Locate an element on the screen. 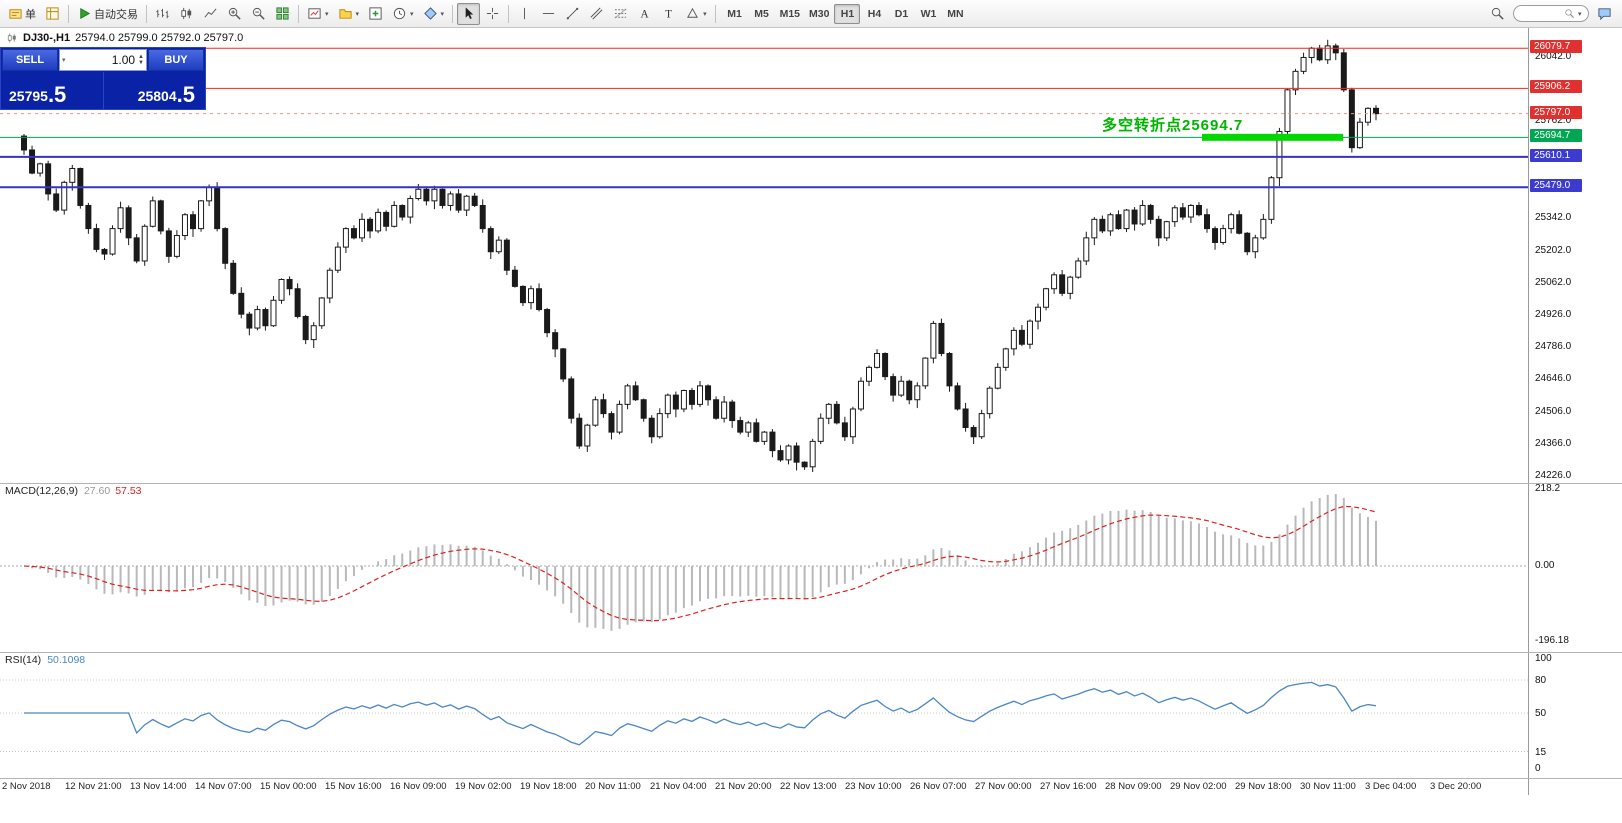 The height and width of the screenshot is (823, 1622). pivot-annotation: 多空转折点25694.7 is located at coordinates (1173, 125).